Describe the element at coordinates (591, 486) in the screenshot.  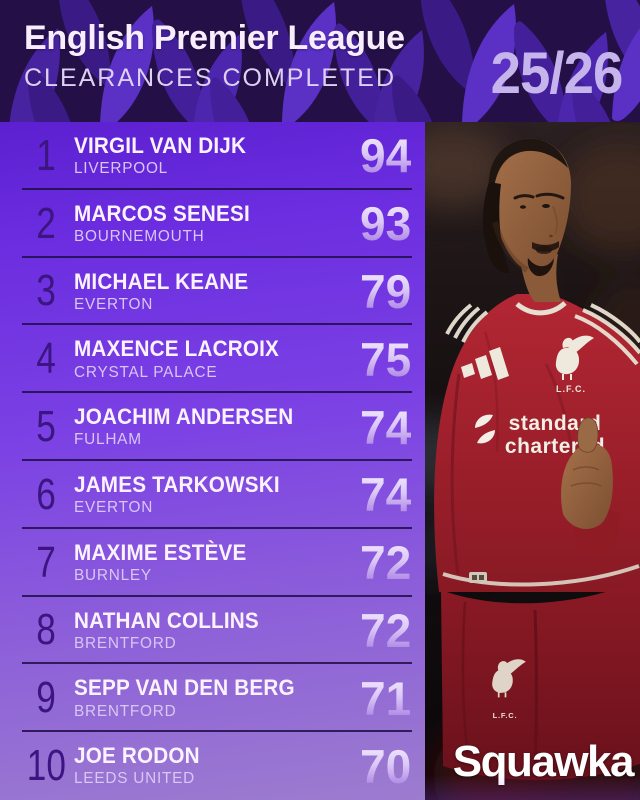
I see `player-hand` at that location.